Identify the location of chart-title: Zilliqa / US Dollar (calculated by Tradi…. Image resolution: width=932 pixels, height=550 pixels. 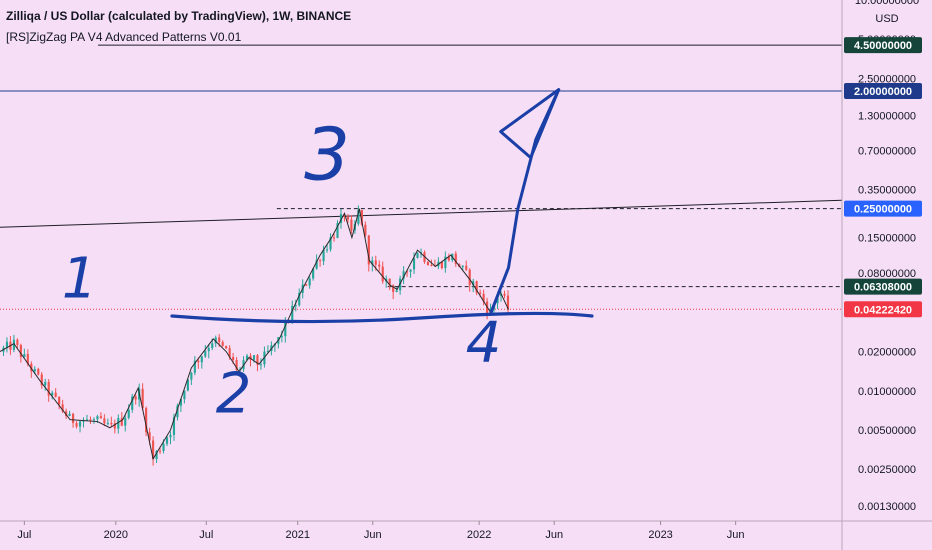
(179, 16).